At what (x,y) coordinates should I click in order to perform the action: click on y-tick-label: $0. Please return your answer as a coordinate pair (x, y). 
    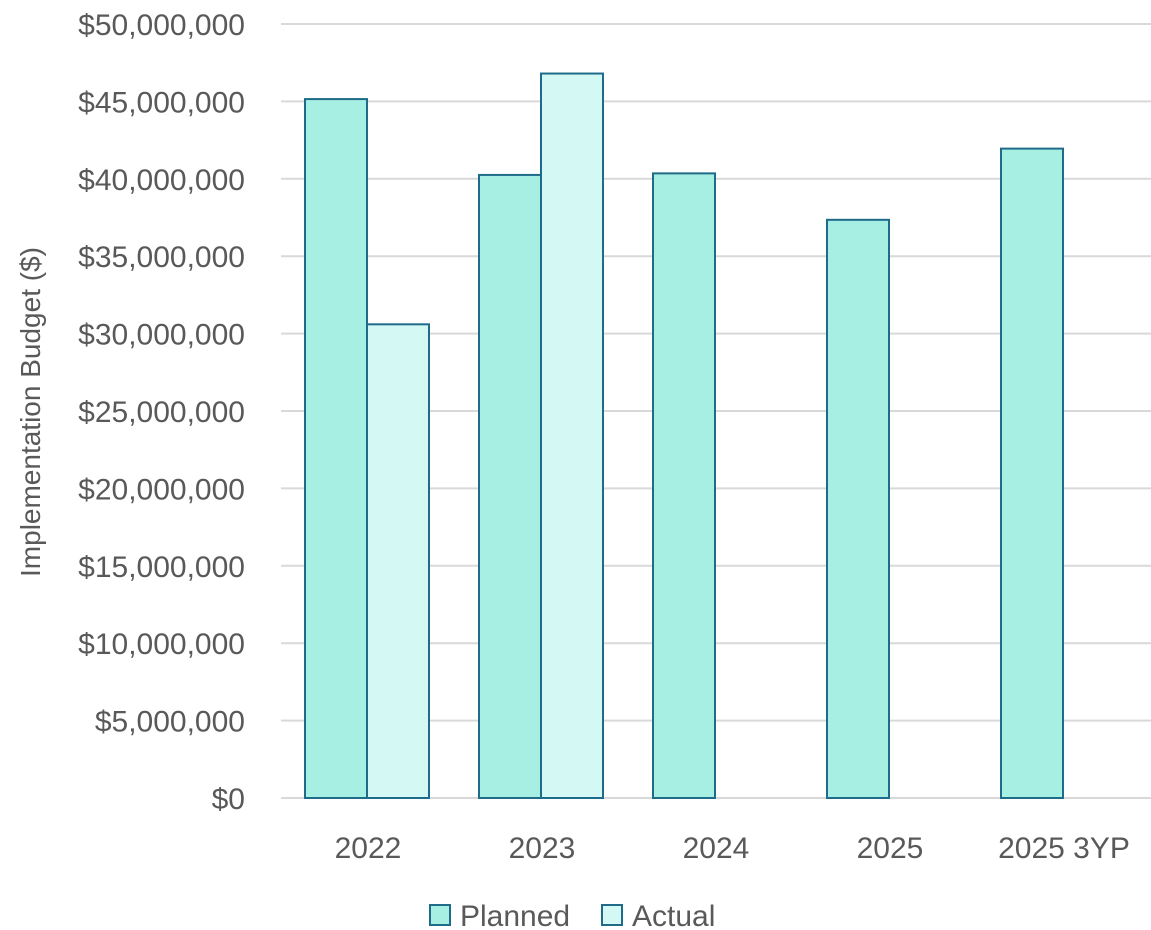
    Looking at the image, I should click on (228, 799).